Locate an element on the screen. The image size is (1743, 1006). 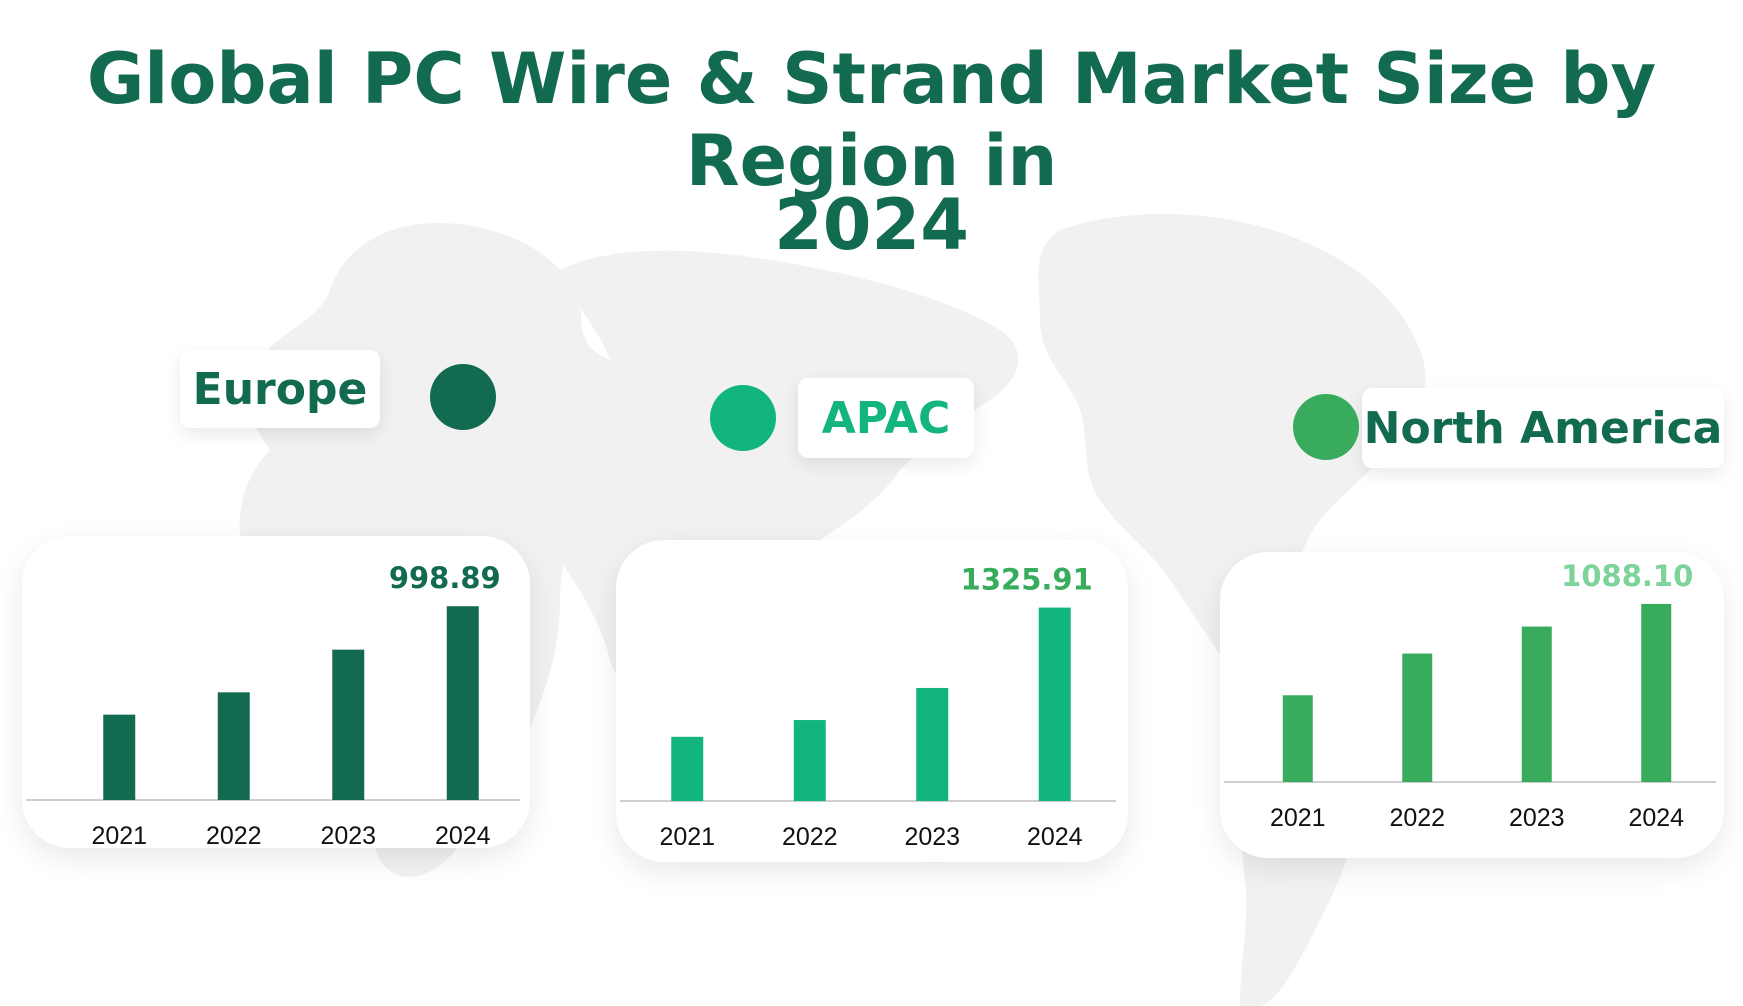
chart-title-line-2: 2024 is located at coordinates (871, 225).